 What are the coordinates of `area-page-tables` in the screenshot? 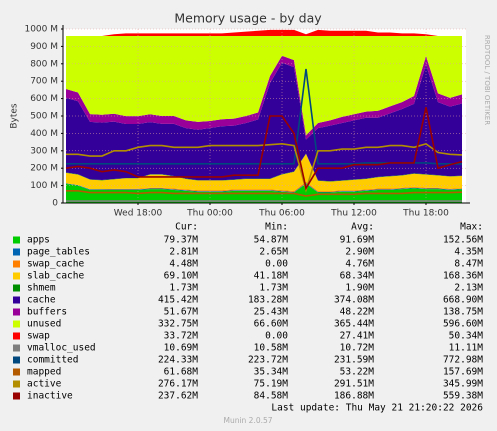 It's located at (264, 188).